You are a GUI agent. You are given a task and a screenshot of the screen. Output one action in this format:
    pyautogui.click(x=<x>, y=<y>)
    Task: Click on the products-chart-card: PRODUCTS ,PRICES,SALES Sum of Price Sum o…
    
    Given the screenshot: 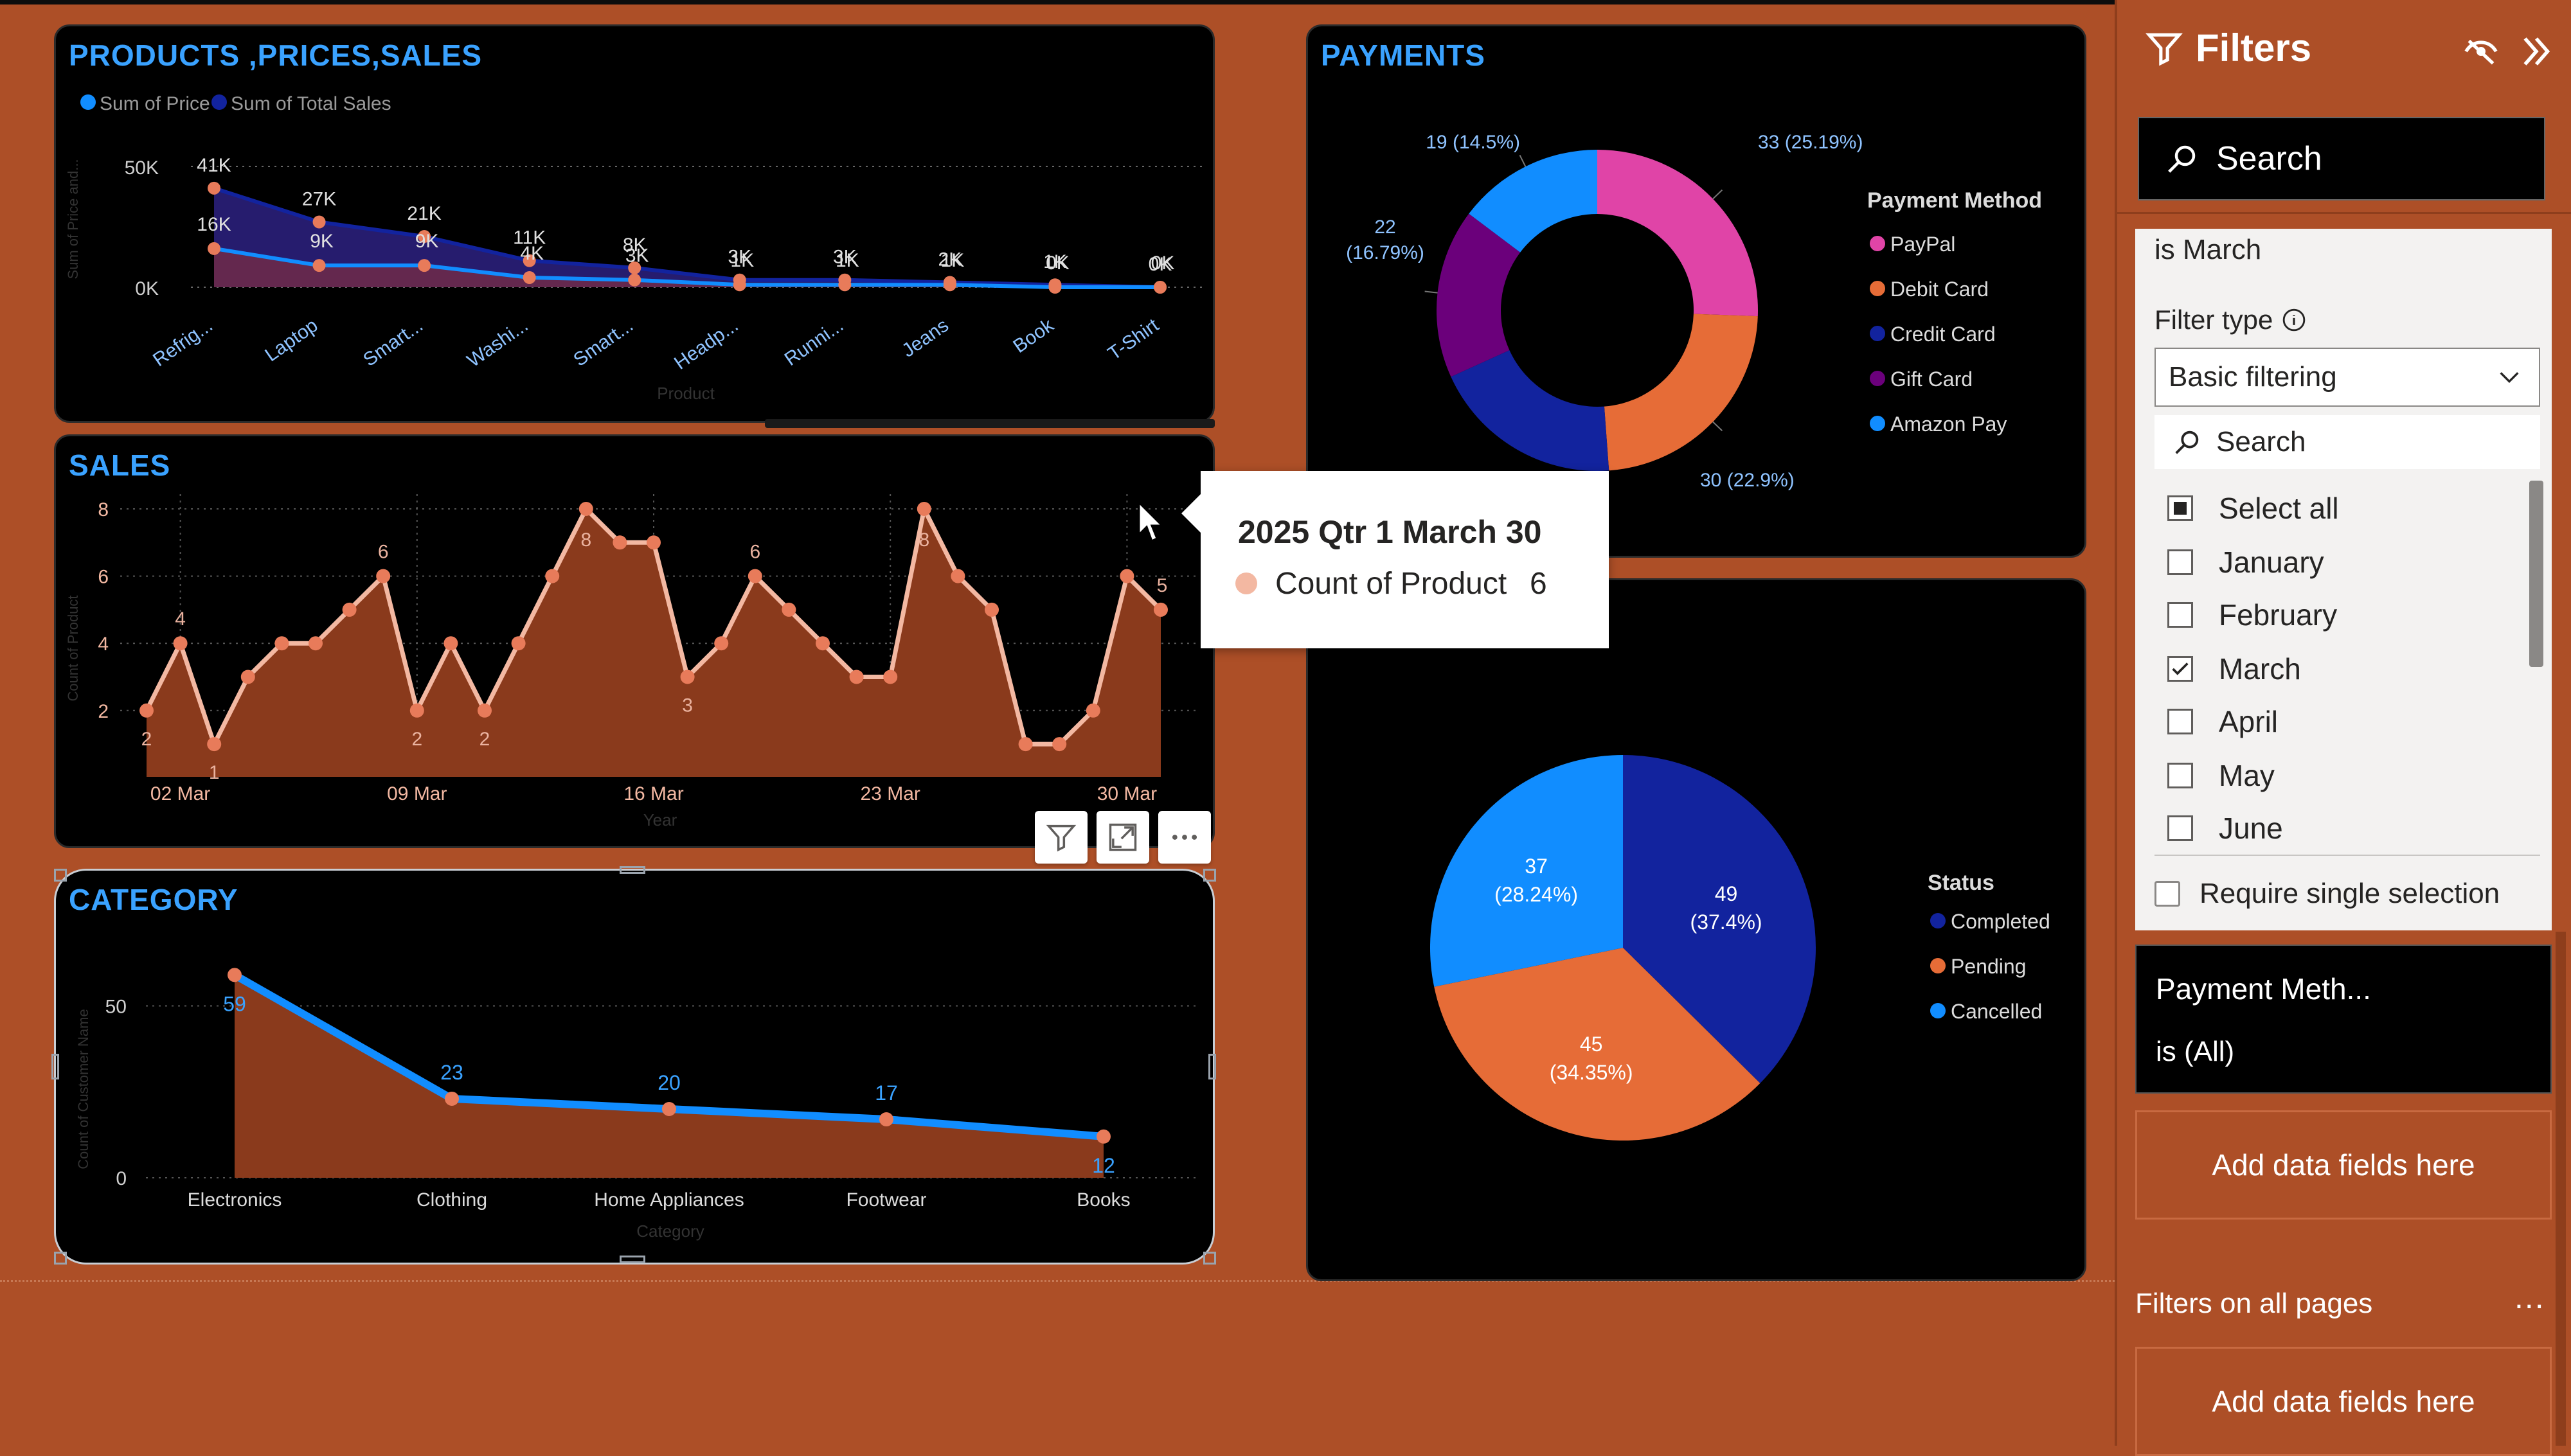 What is the action you would take?
    pyautogui.click(x=635, y=223)
    